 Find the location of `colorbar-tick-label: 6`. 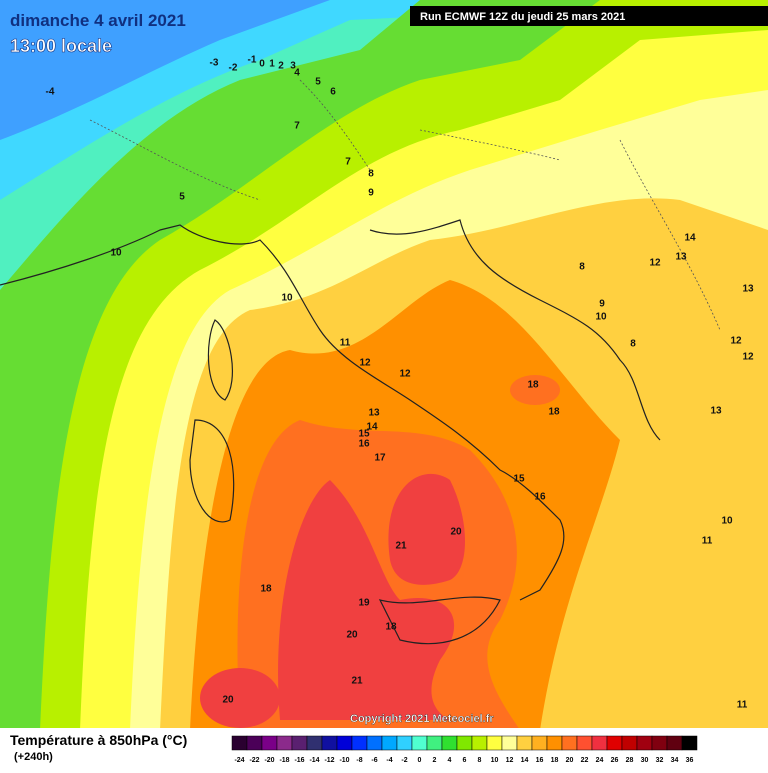

colorbar-tick-label: 6 is located at coordinates (465, 760).